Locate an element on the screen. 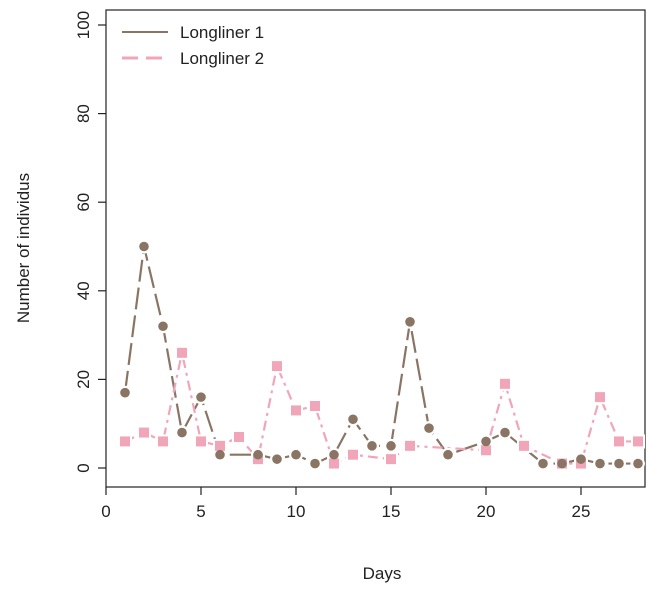 This screenshot has width=651, height=590. y-tick-label: 60 is located at coordinates (83, 202).